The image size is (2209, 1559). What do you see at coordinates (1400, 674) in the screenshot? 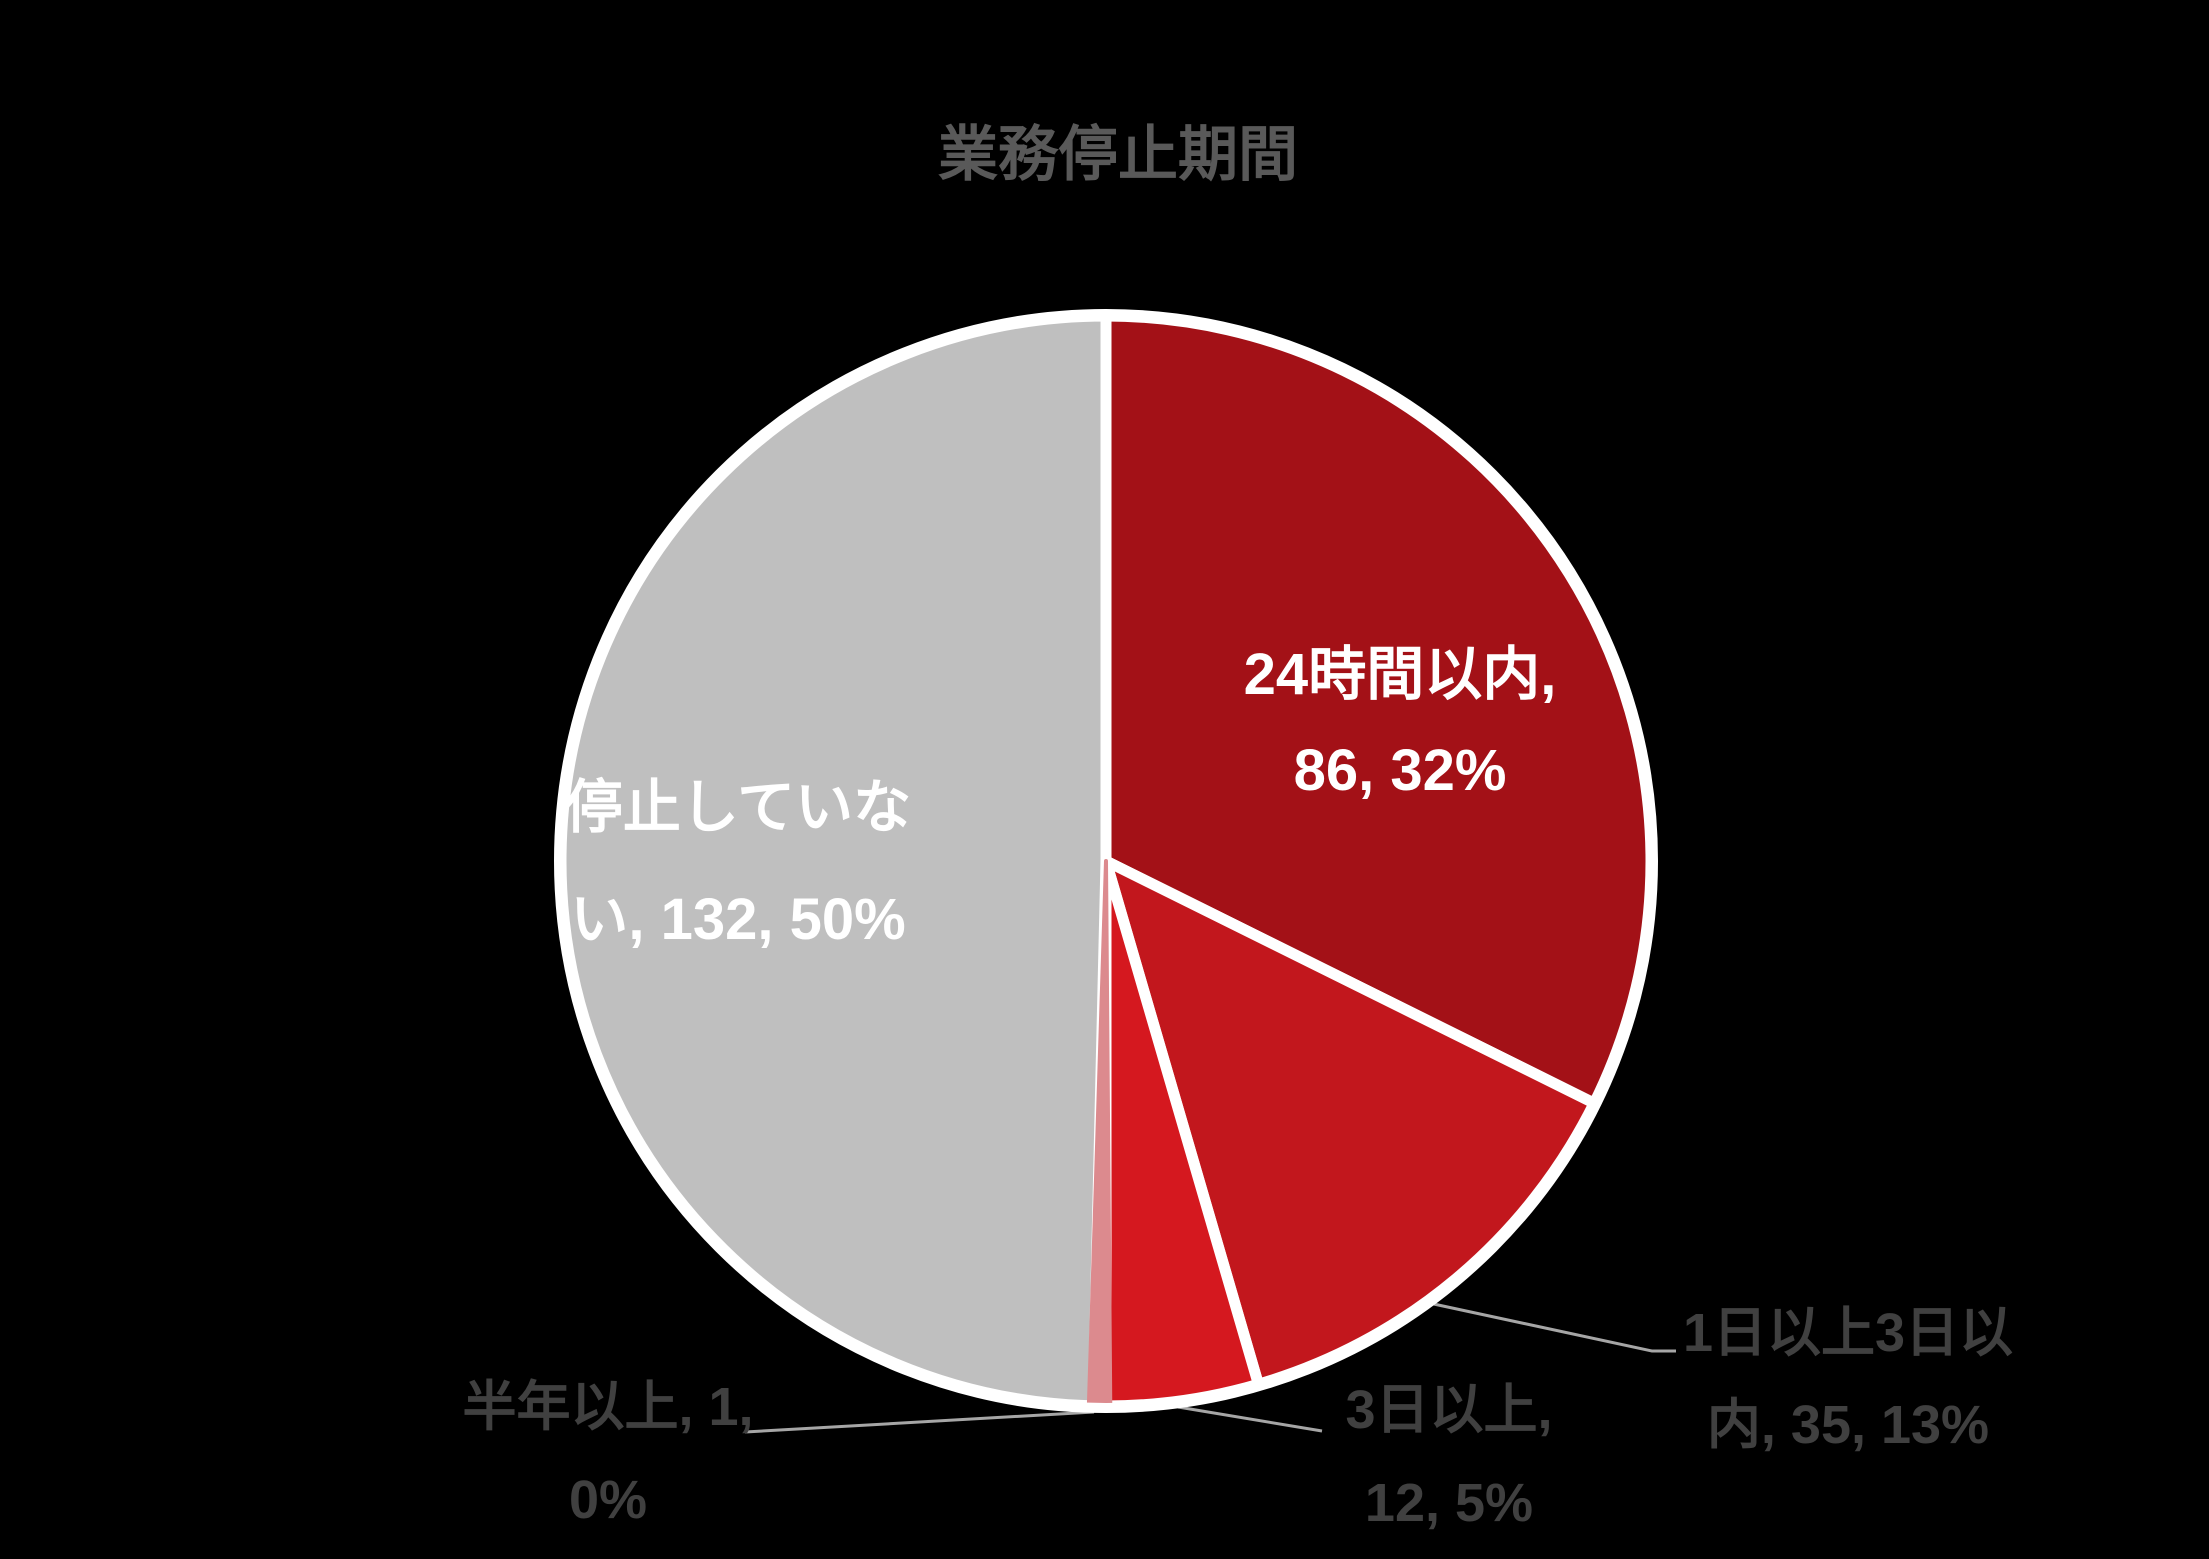
I see `data-label-24h-line1: 24時間以内,` at bounding box center [1400, 674].